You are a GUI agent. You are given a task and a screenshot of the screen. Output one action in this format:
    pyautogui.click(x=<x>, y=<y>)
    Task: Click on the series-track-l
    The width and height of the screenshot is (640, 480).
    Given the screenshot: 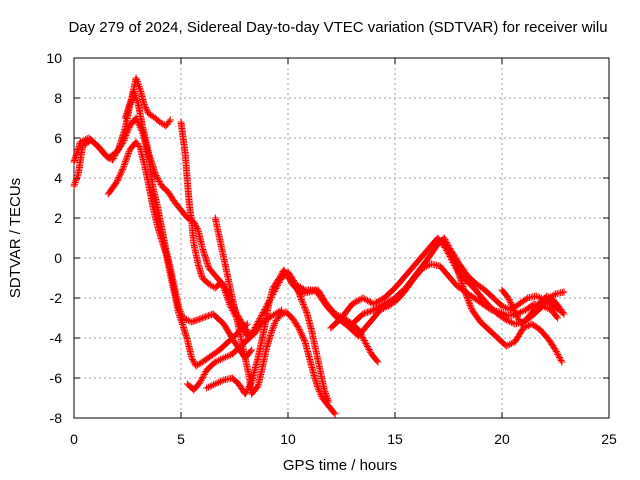 What is the action you would take?
    pyautogui.click(x=508, y=312)
    